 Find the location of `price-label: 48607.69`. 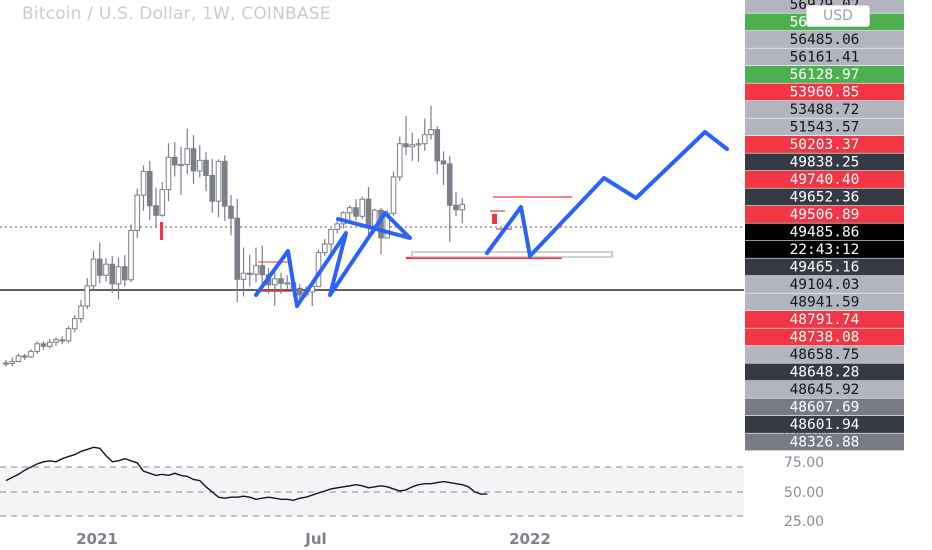

price-label: 48607.69 is located at coordinates (824, 407).